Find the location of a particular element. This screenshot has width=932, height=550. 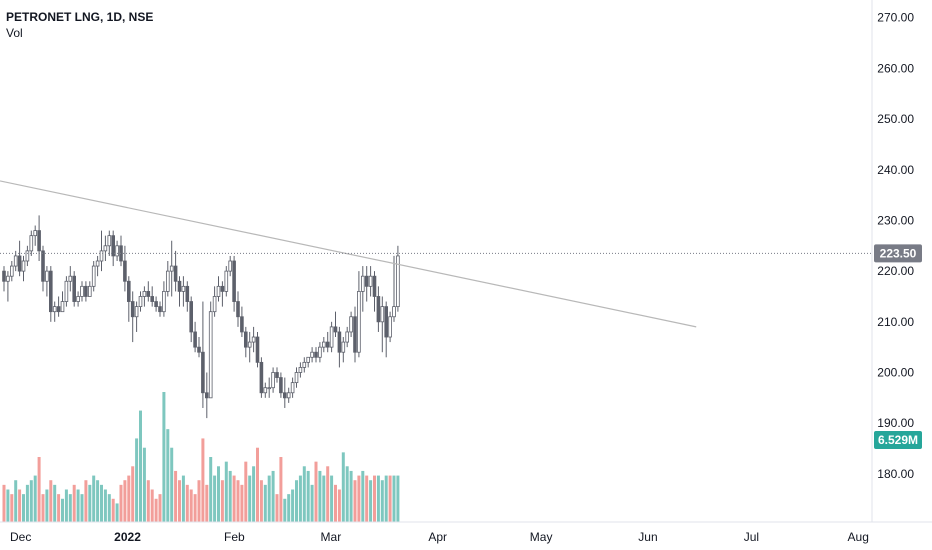

x-tick-label: May is located at coordinates (541, 537).